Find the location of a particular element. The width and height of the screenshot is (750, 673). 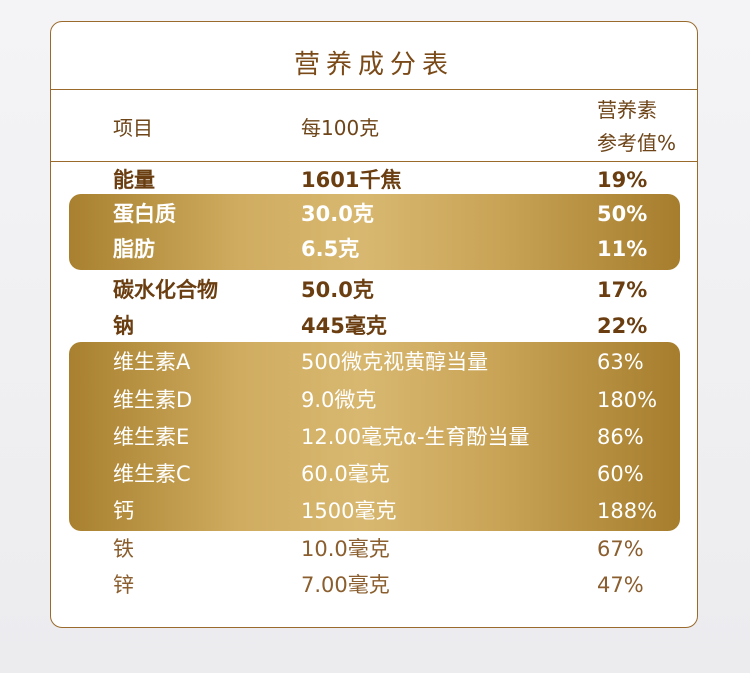

row-name: 钠 is located at coordinates (123, 326).